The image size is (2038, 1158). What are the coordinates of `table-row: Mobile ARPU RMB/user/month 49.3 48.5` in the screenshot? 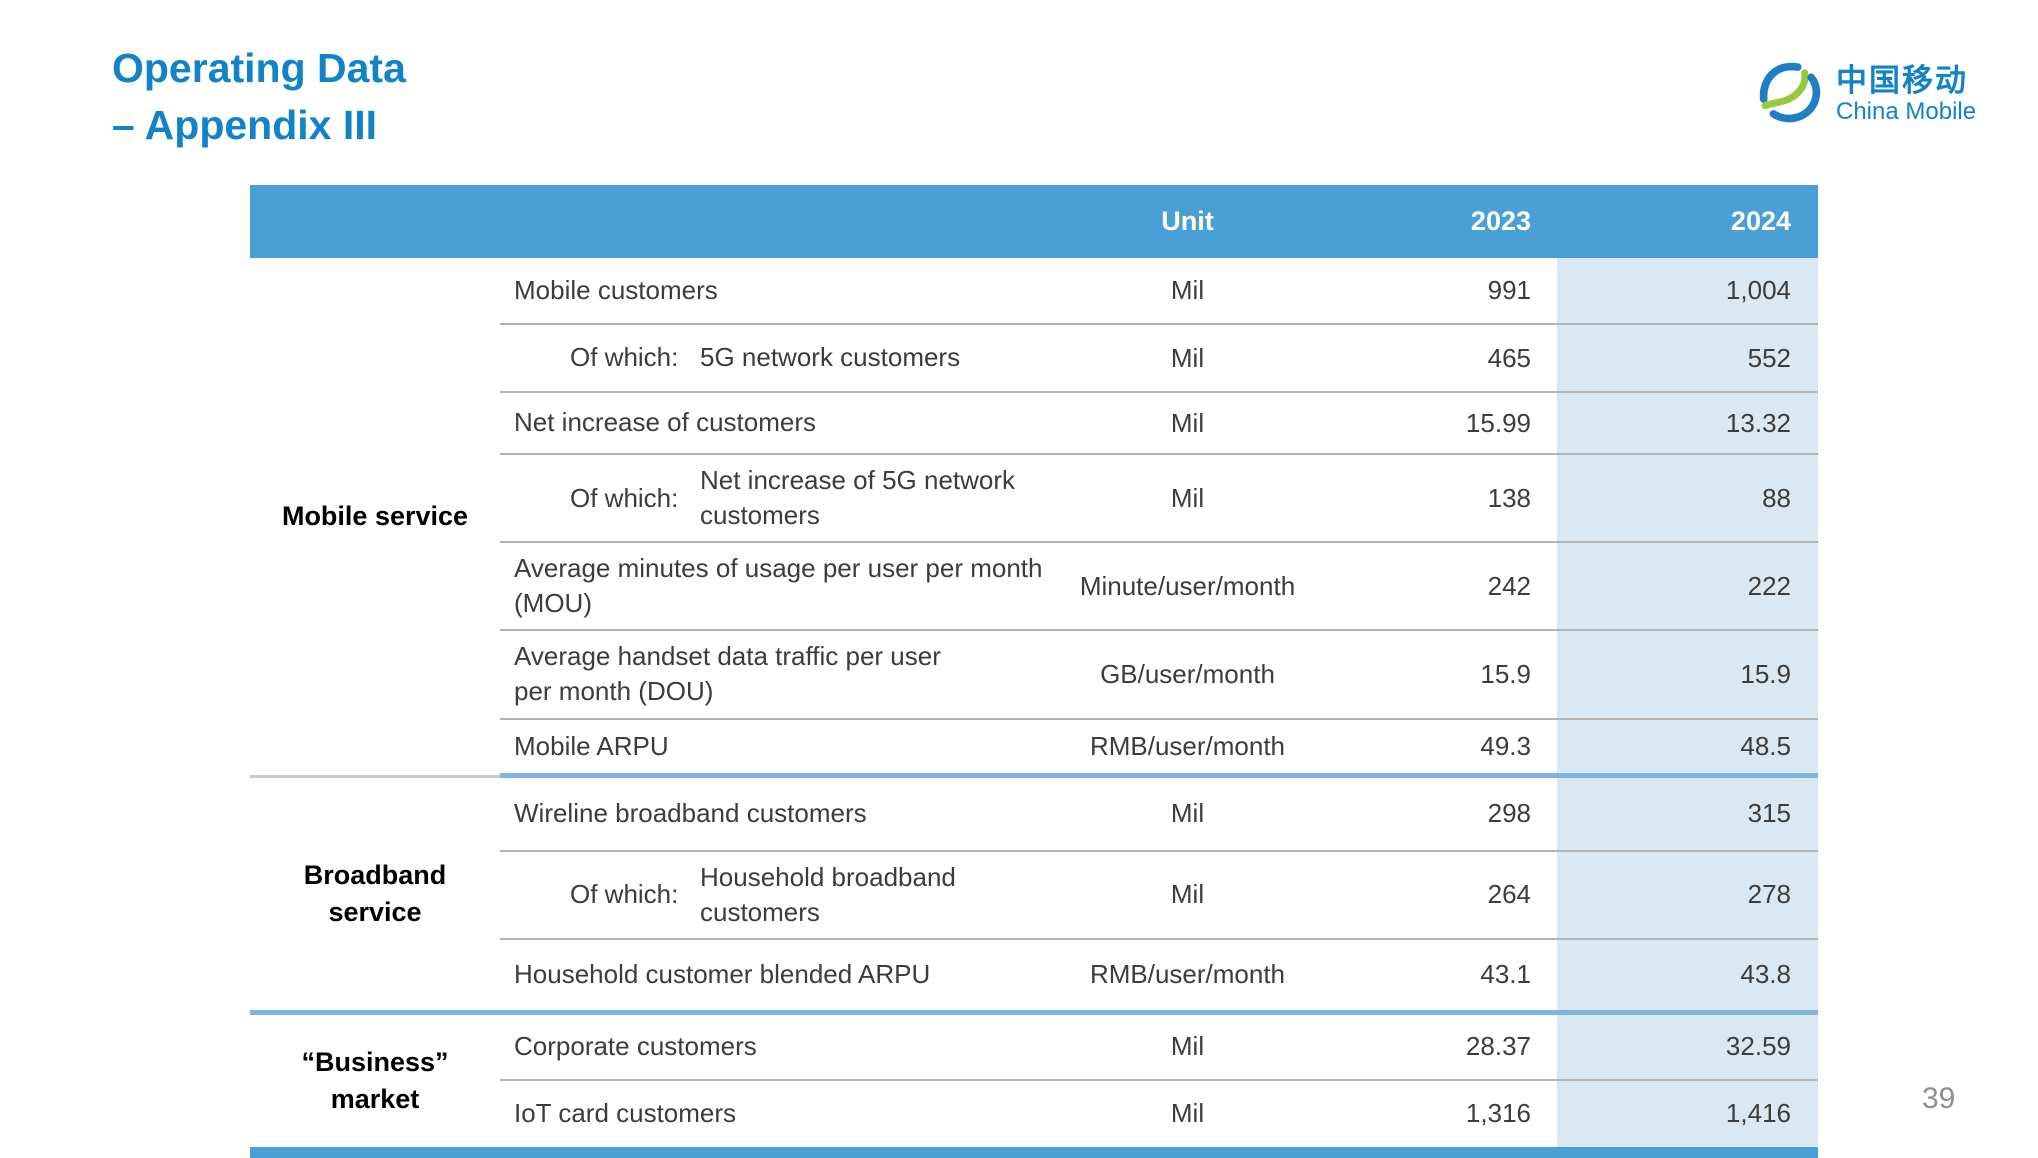 It's located at (1159, 746).